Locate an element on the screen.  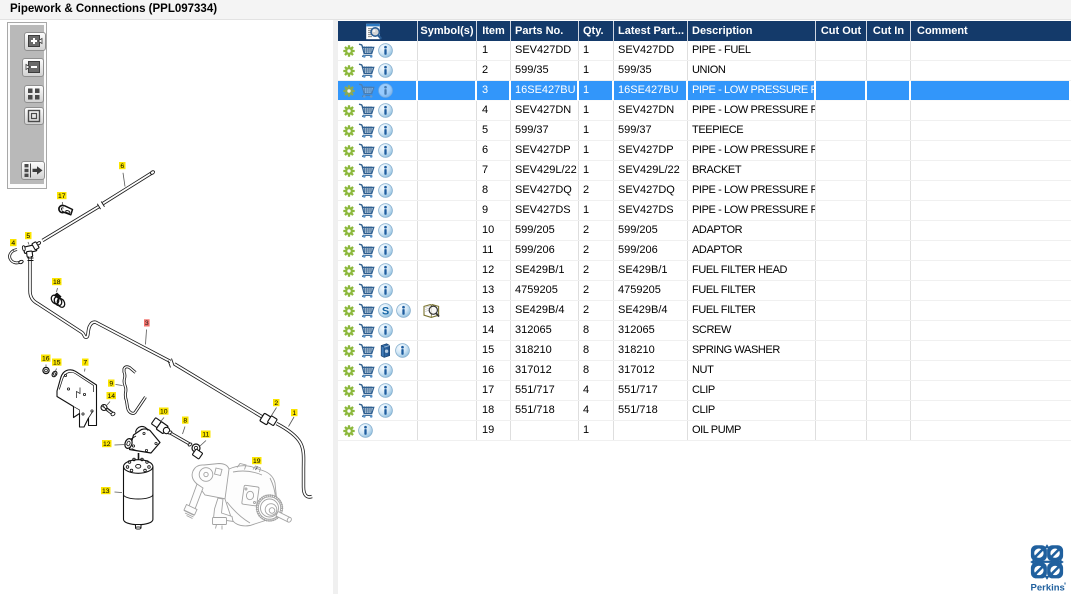
svg-text: 17 is located at coordinates (62, 196).